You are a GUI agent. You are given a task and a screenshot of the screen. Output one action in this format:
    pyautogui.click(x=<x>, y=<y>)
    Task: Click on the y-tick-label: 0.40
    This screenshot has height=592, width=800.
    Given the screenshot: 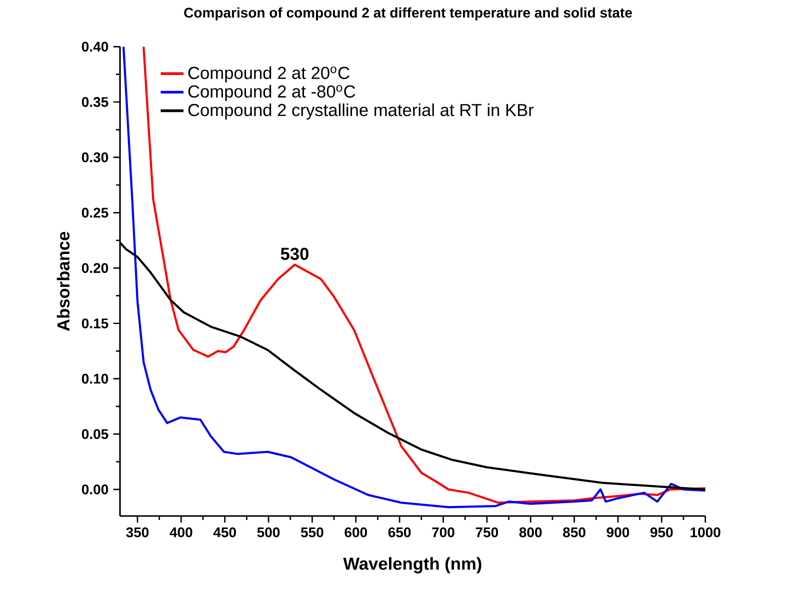 What is the action you would take?
    pyautogui.click(x=95, y=47)
    